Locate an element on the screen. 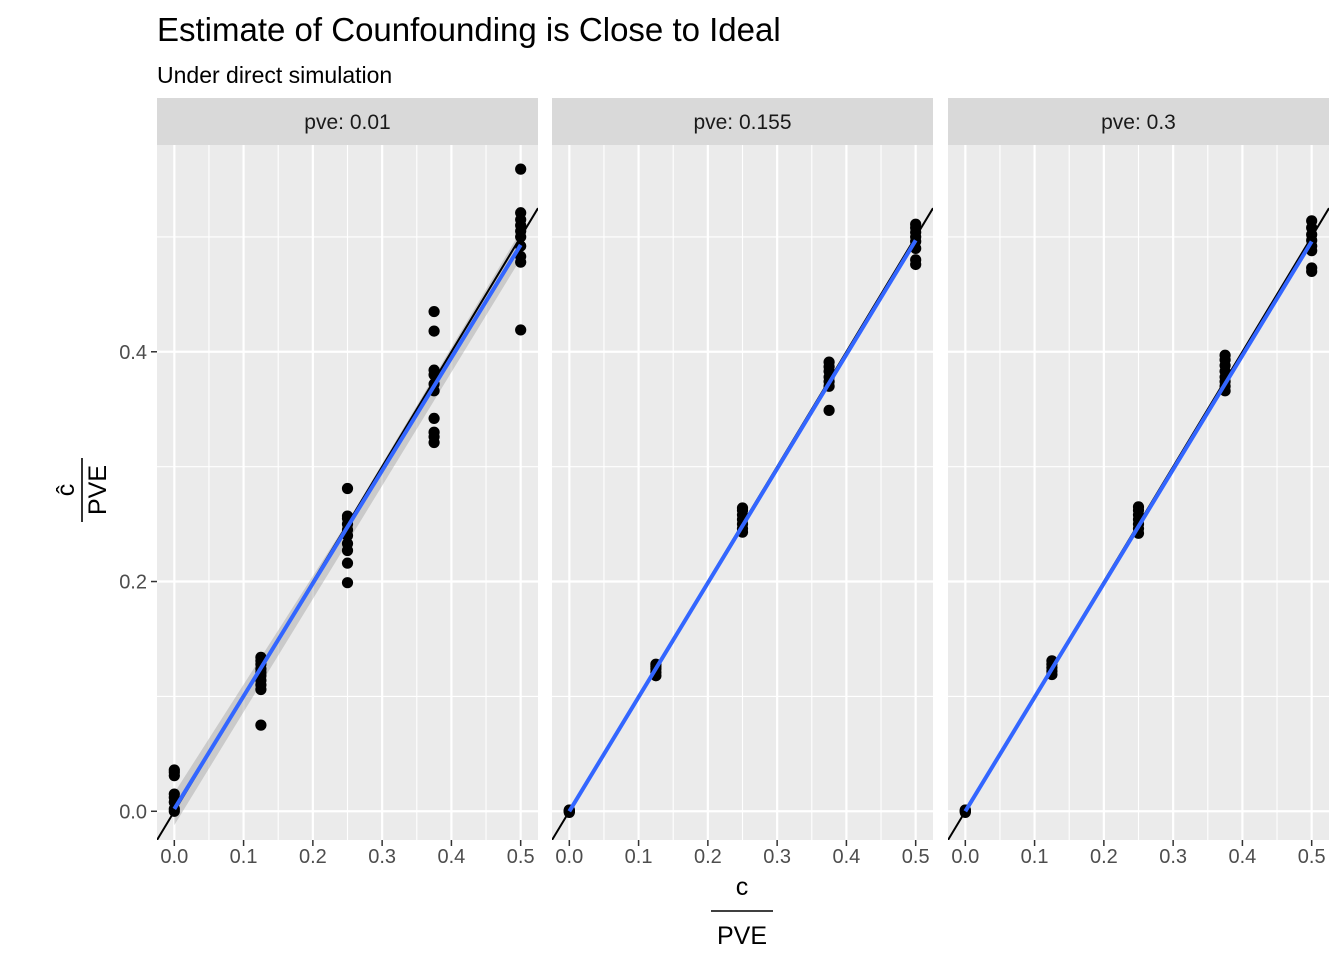 The height and width of the screenshot is (960, 1344). y-axis-title: ĉ PVE is located at coordinates (82, 490).